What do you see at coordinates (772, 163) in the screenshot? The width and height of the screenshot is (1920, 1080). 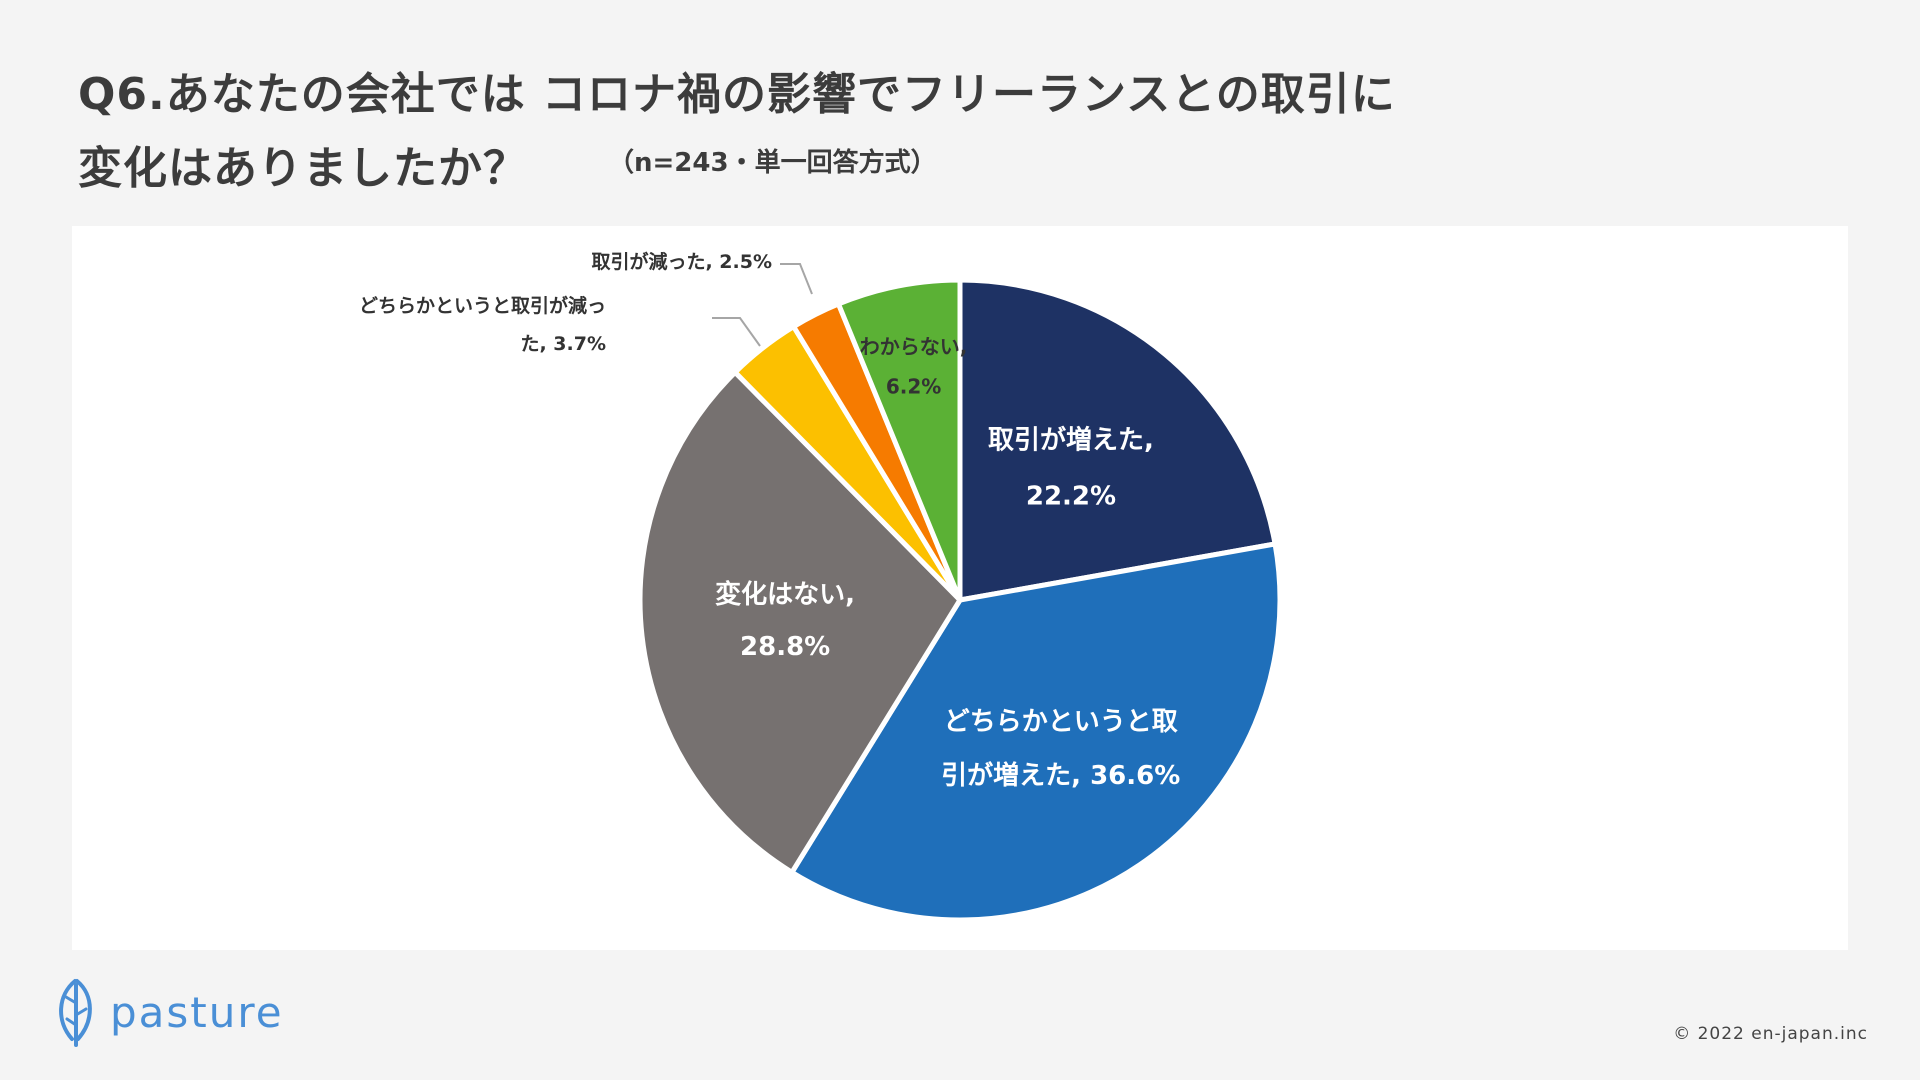 I see `chart-subtitle: （n=243・単一回答方式）` at bounding box center [772, 163].